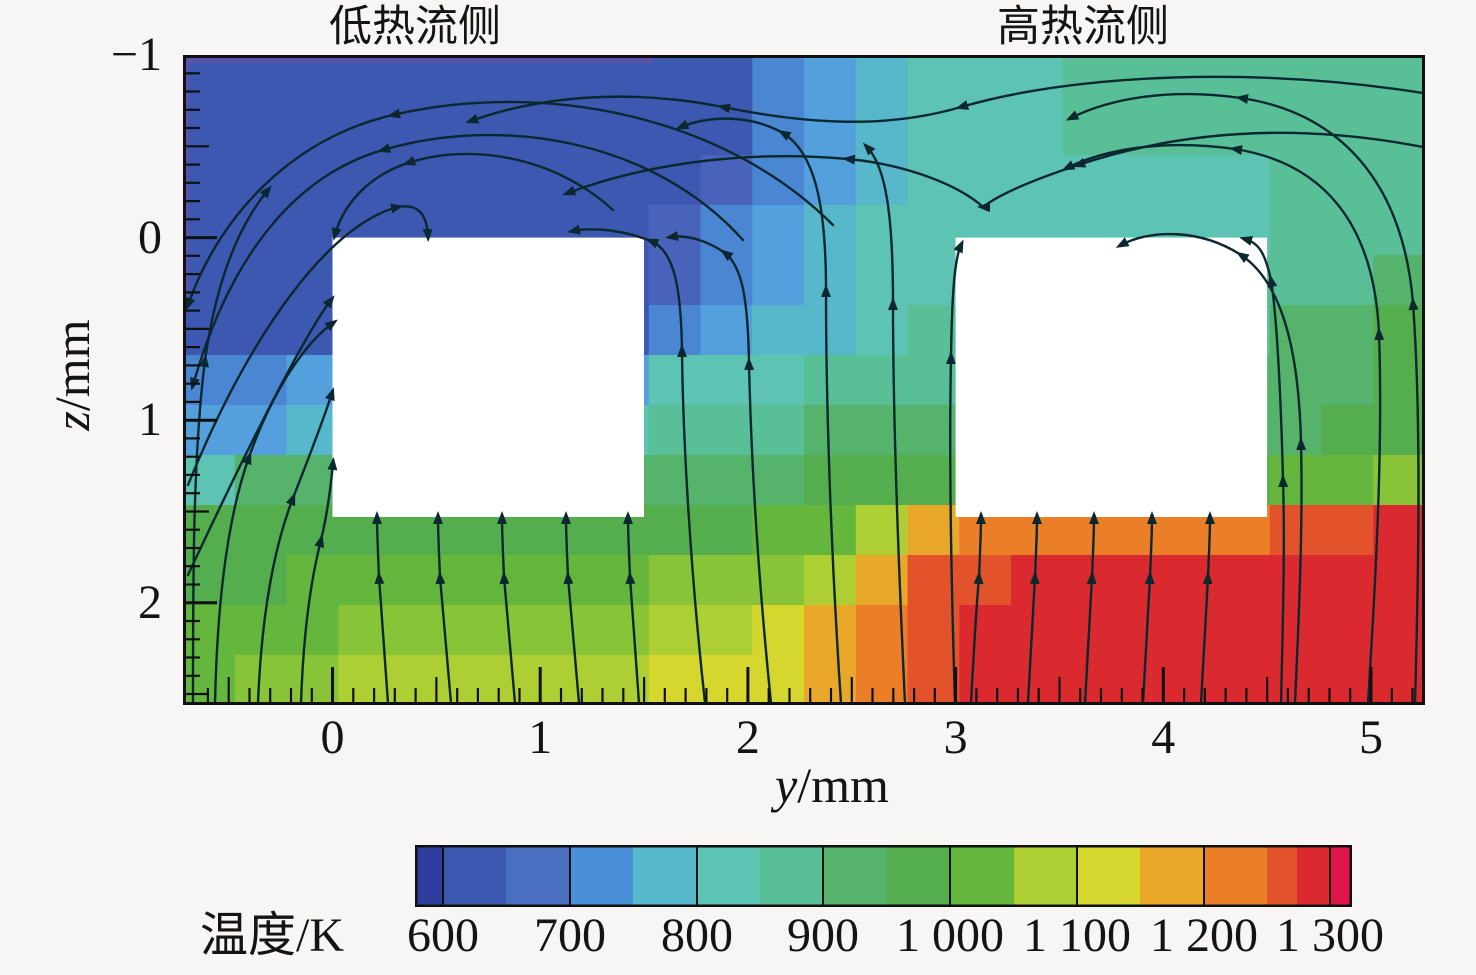 The image size is (1476, 975). I want to click on z-tick-label: 1, so click(150, 420).